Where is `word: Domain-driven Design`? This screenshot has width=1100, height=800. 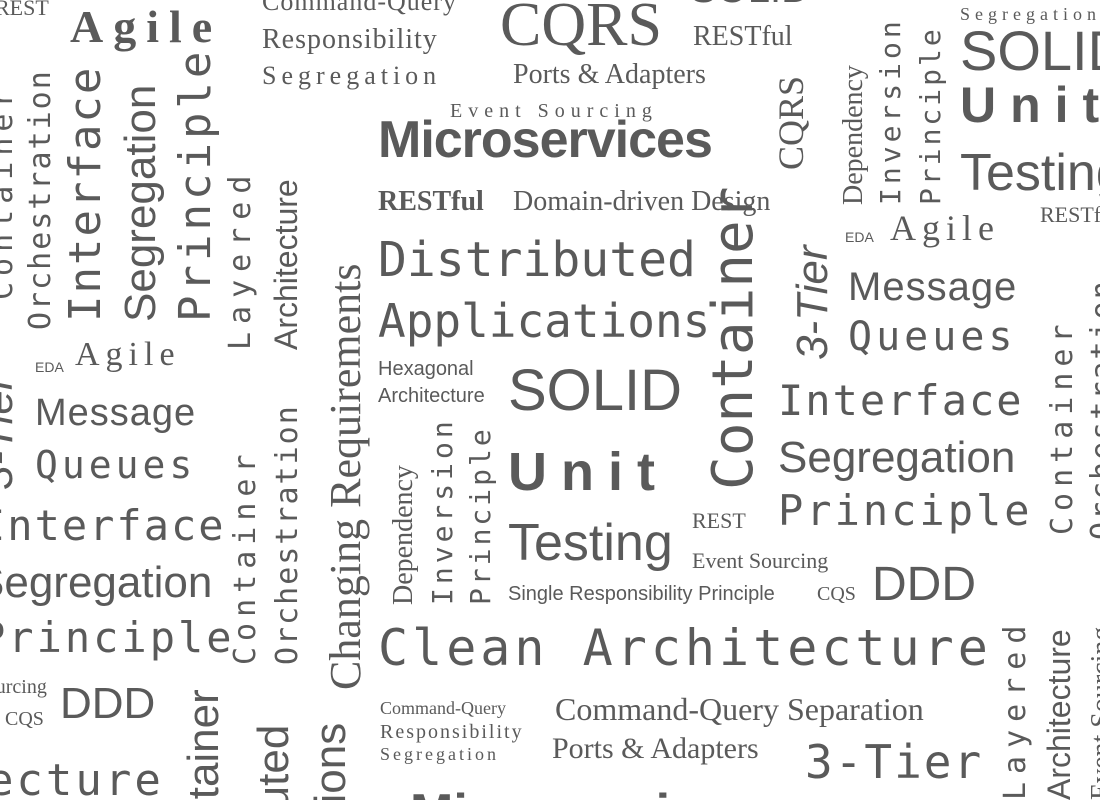
word: Domain-driven Design is located at coordinates (641, 201).